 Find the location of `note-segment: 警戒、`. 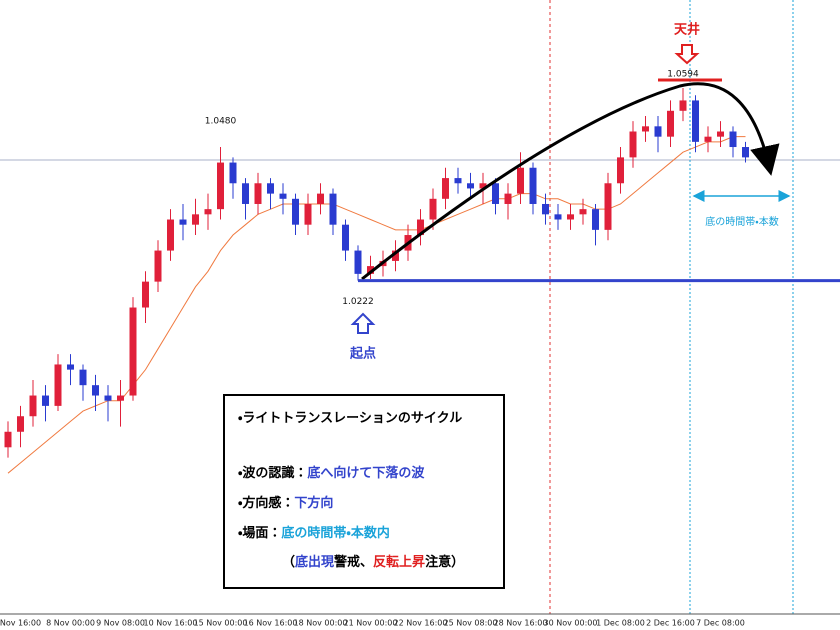

note-segment: 警戒、 is located at coordinates (353, 562).